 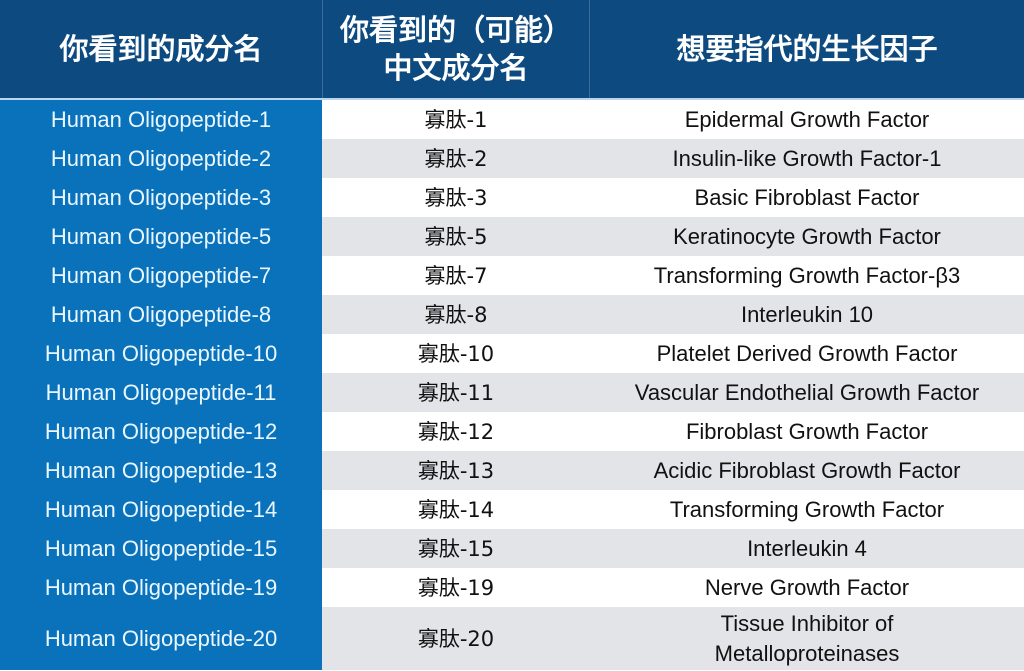 I want to click on ingredient-name-cell: Human Oligopeptide-12, so click(x=161, y=431).